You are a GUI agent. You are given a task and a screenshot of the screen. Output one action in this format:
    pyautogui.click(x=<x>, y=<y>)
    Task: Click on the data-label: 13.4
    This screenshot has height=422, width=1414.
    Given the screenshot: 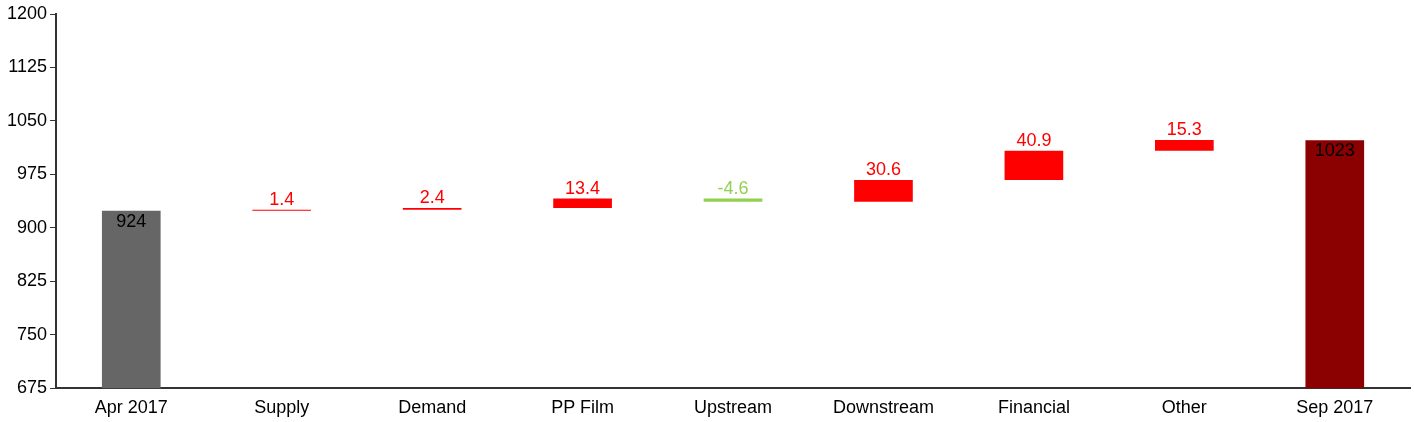 What is the action you would take?
    pyautogui.click(x=583, y=187)
    